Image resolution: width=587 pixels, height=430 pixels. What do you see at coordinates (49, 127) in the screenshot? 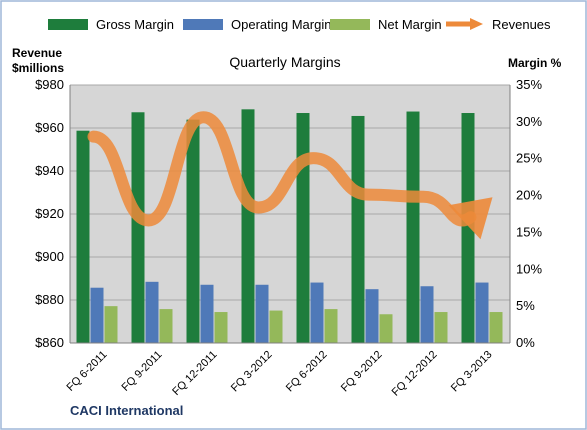
I see `left-tick-label: $960` at bounding box center [49, 127].